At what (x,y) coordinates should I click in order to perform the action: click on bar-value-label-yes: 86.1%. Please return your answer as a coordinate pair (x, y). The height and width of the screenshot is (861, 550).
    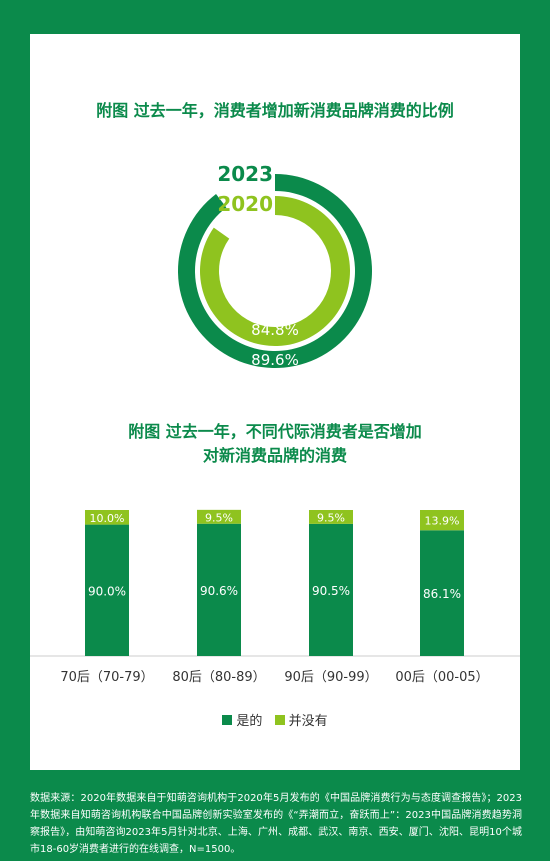
    Looking at the image, I should click on (442, 594).